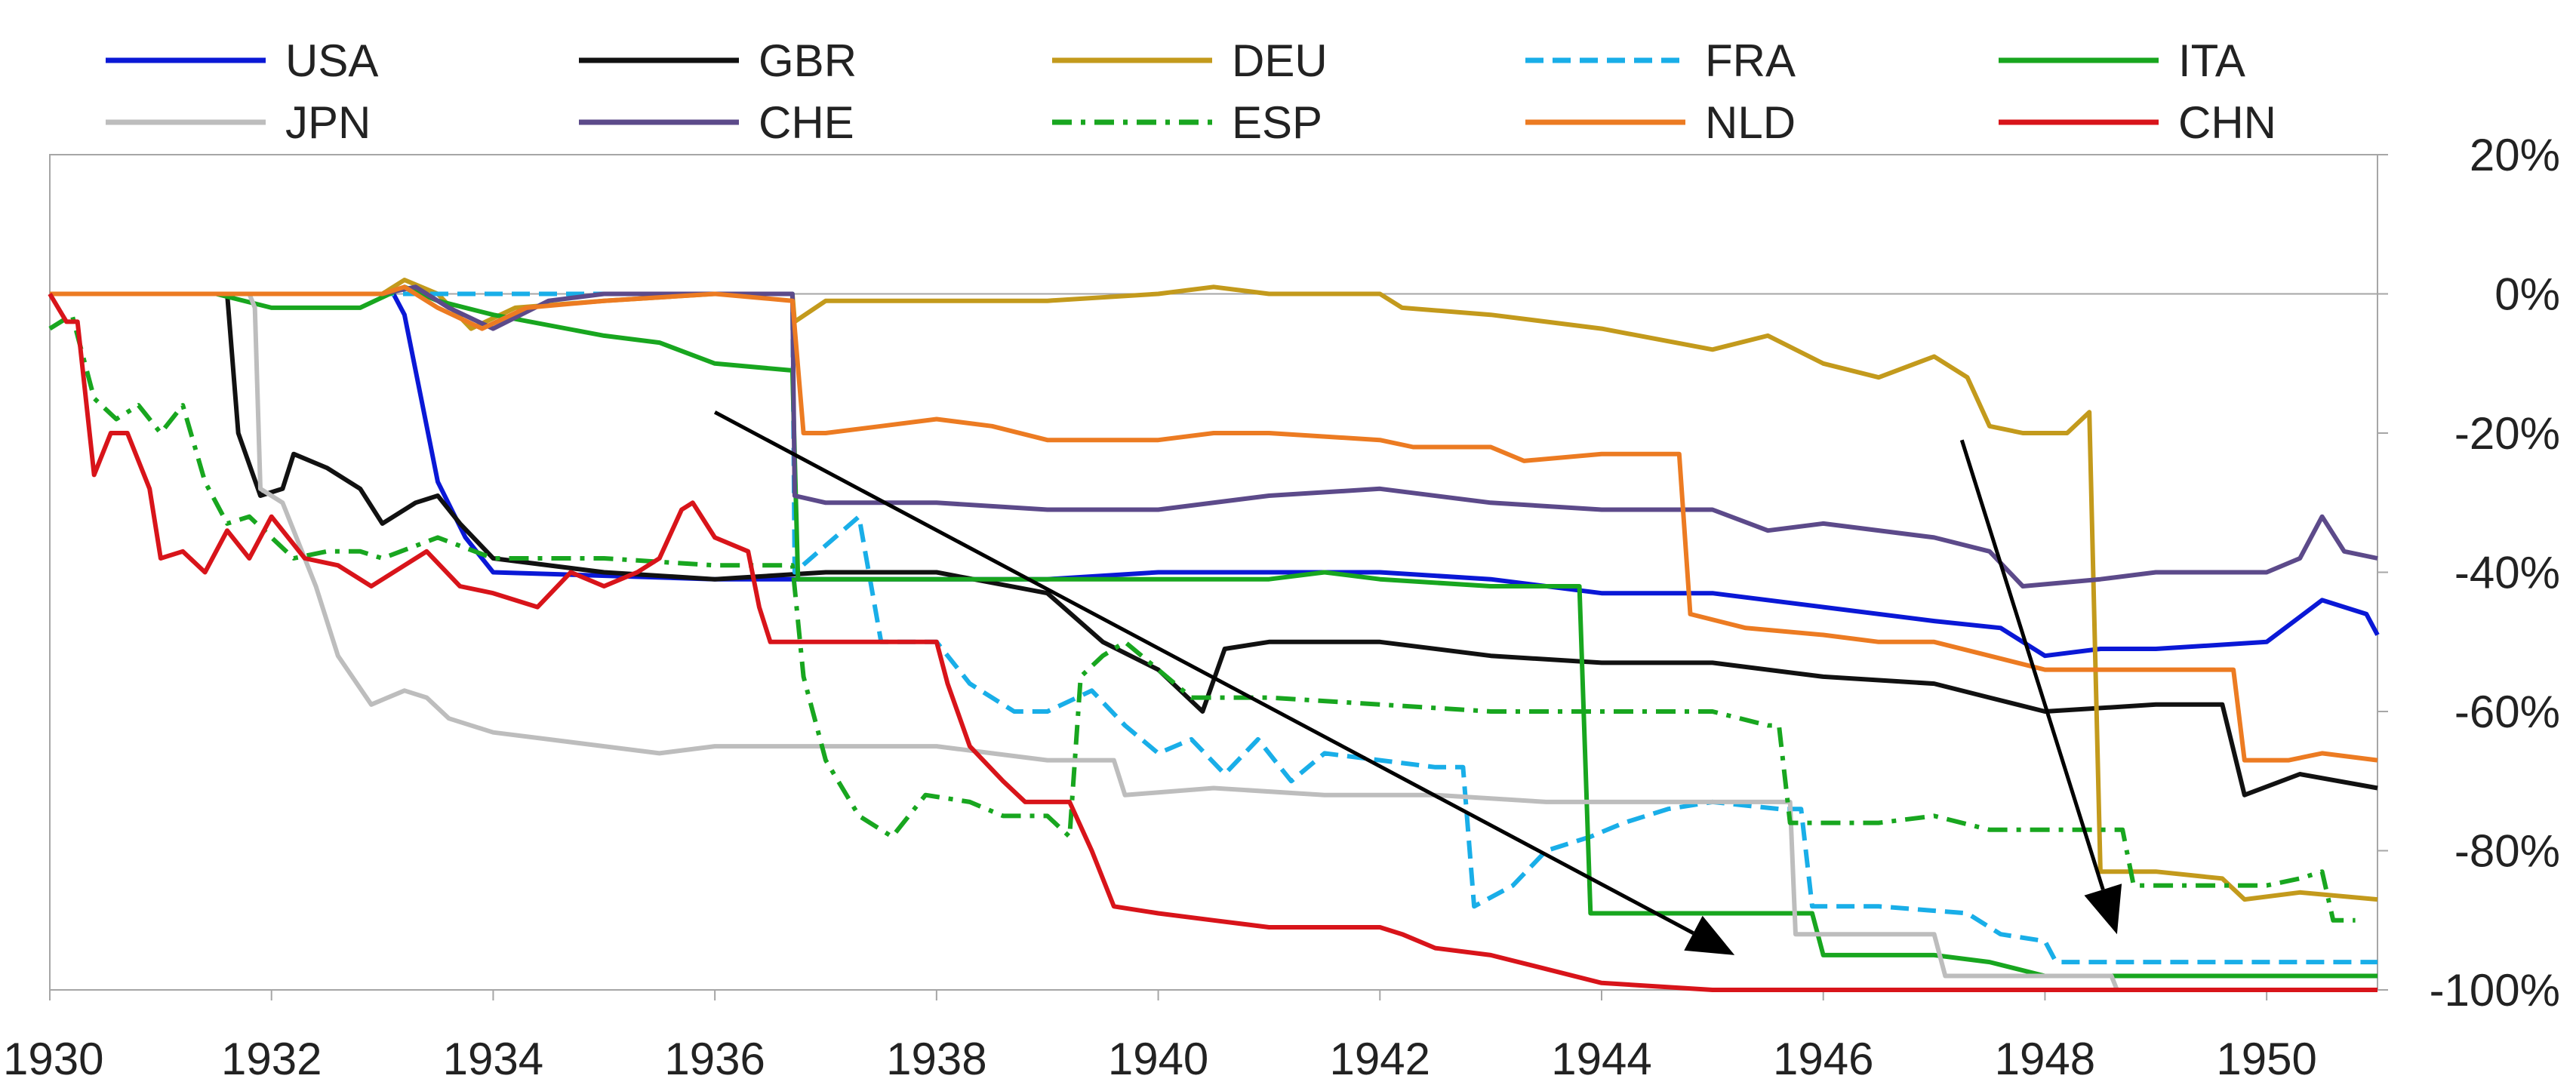 The height and width of the screenshot is (1091, 2576). I want to click on x-tick-label: 1944, so click(1601, 1059).